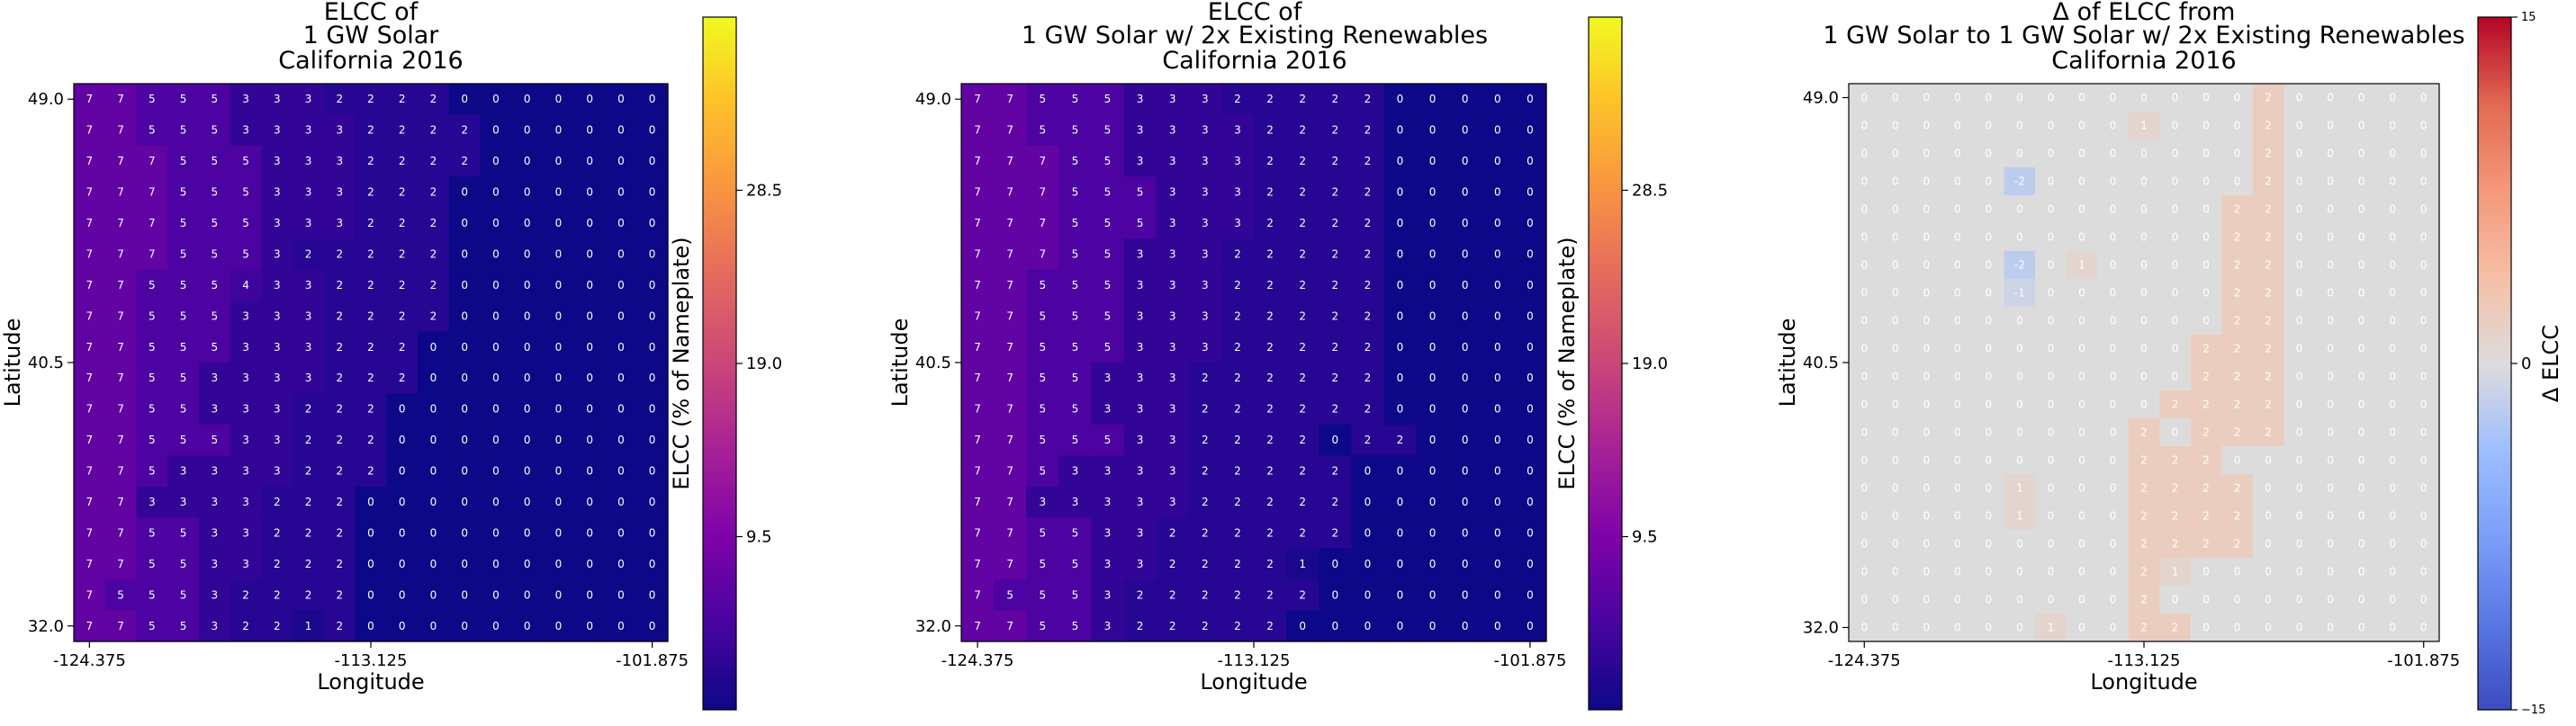 The image size is (2576, 726). What do you see at coordinates (46, 99) in the screenshot?
I see `y-tick-label: 49.0` at bounding box center [46, 99].